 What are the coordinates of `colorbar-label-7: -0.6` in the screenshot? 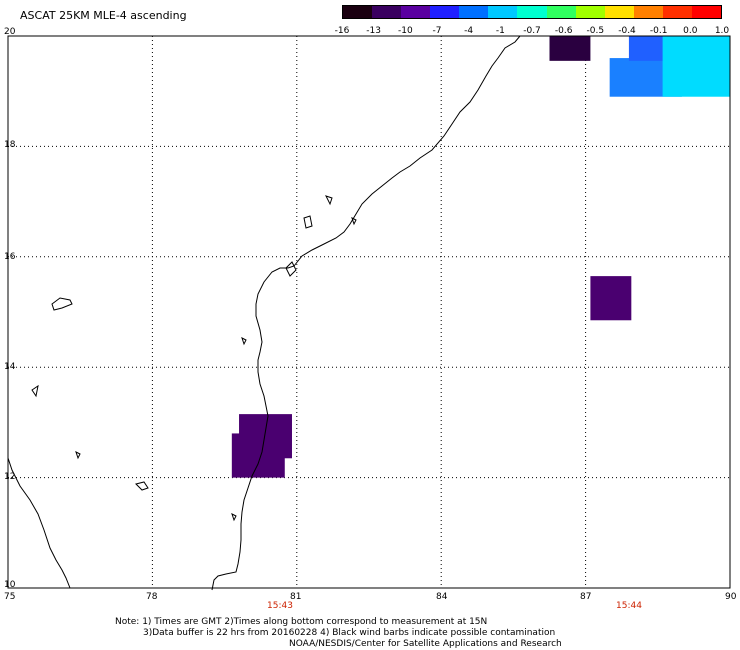 It's located at (563, 31).